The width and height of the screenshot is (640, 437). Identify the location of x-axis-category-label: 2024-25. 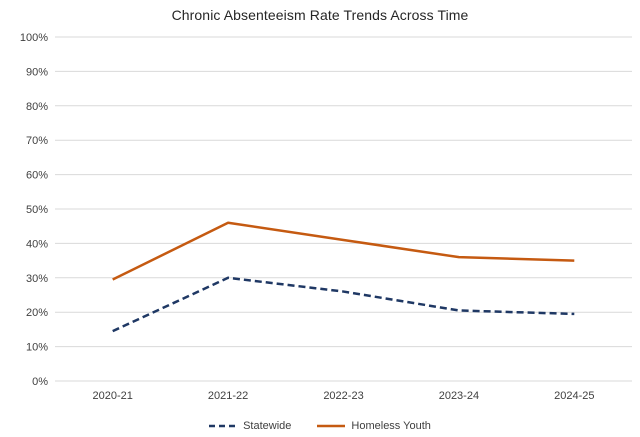
(574, 396).